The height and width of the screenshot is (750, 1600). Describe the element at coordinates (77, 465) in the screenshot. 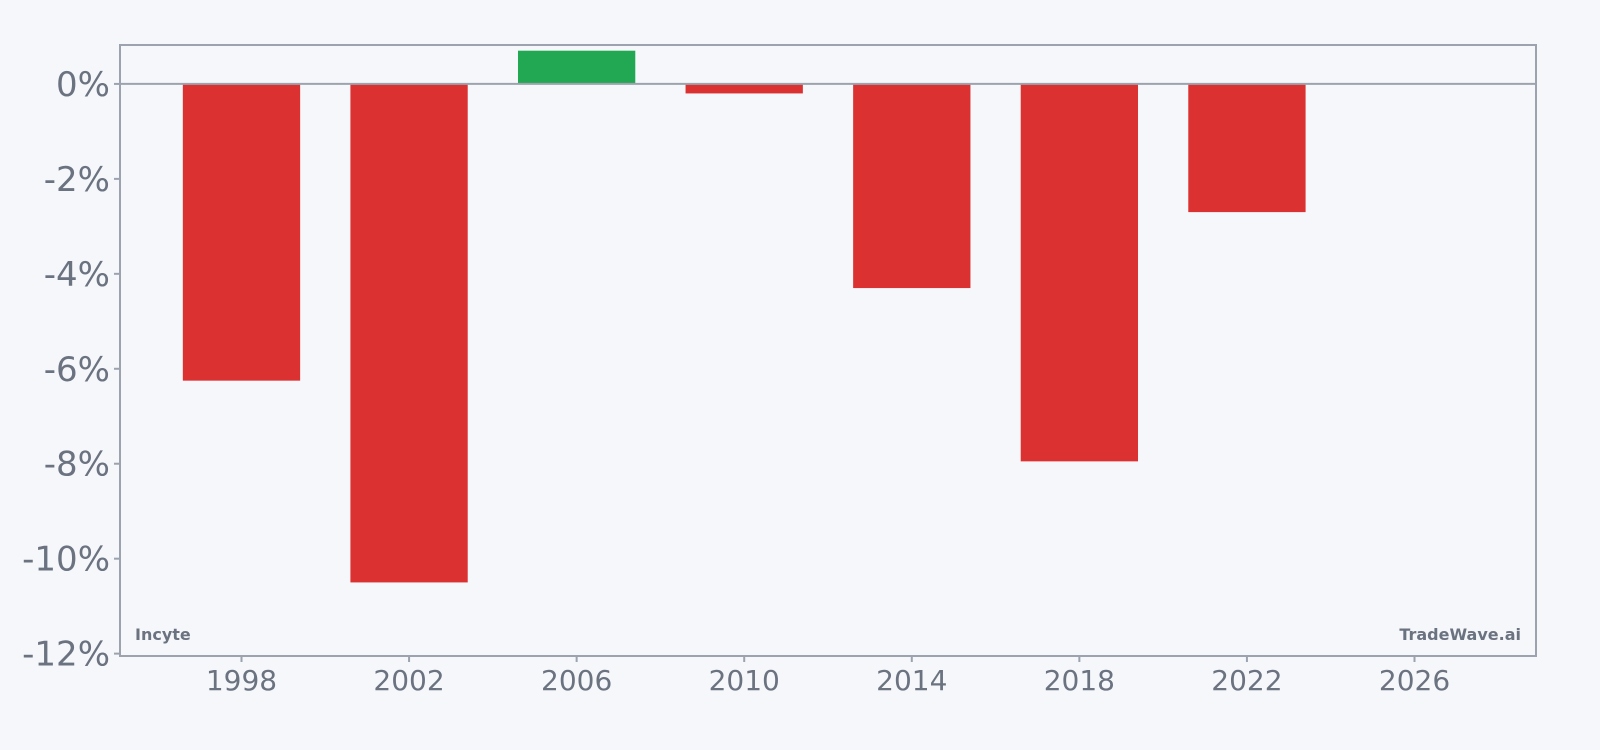

I see `y-tick-label: -8%` at that location.